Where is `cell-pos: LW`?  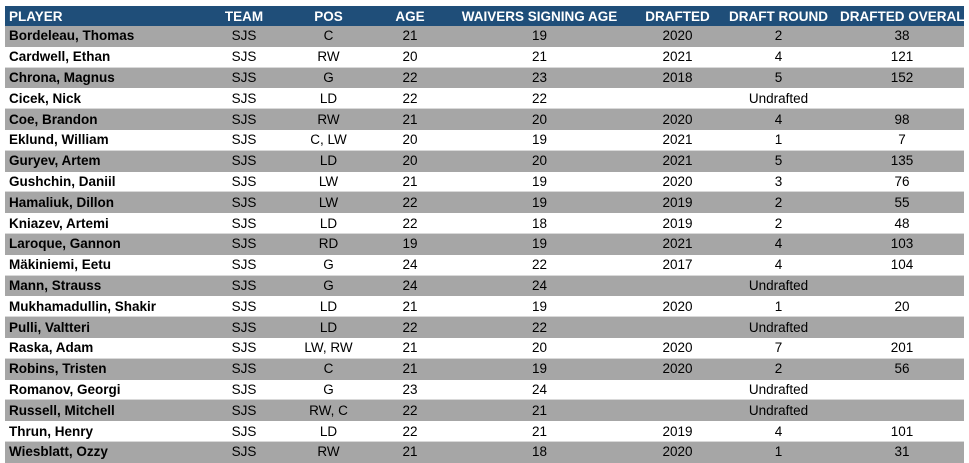 cell-pos: LW is located at coordinates (328, 182).